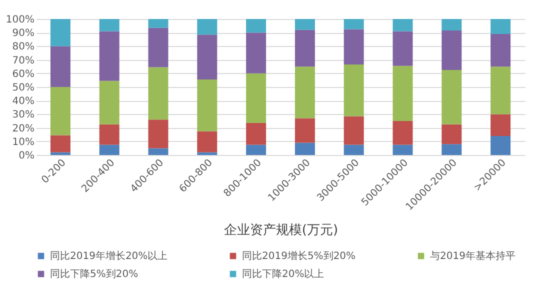 The height and width of the screenshot is (292, 553). What do you see at coordinates (281, 230) in the screenshot?
I see `x-axis-title: 企业资产规模(万元)` at bounding box center [281, 230].